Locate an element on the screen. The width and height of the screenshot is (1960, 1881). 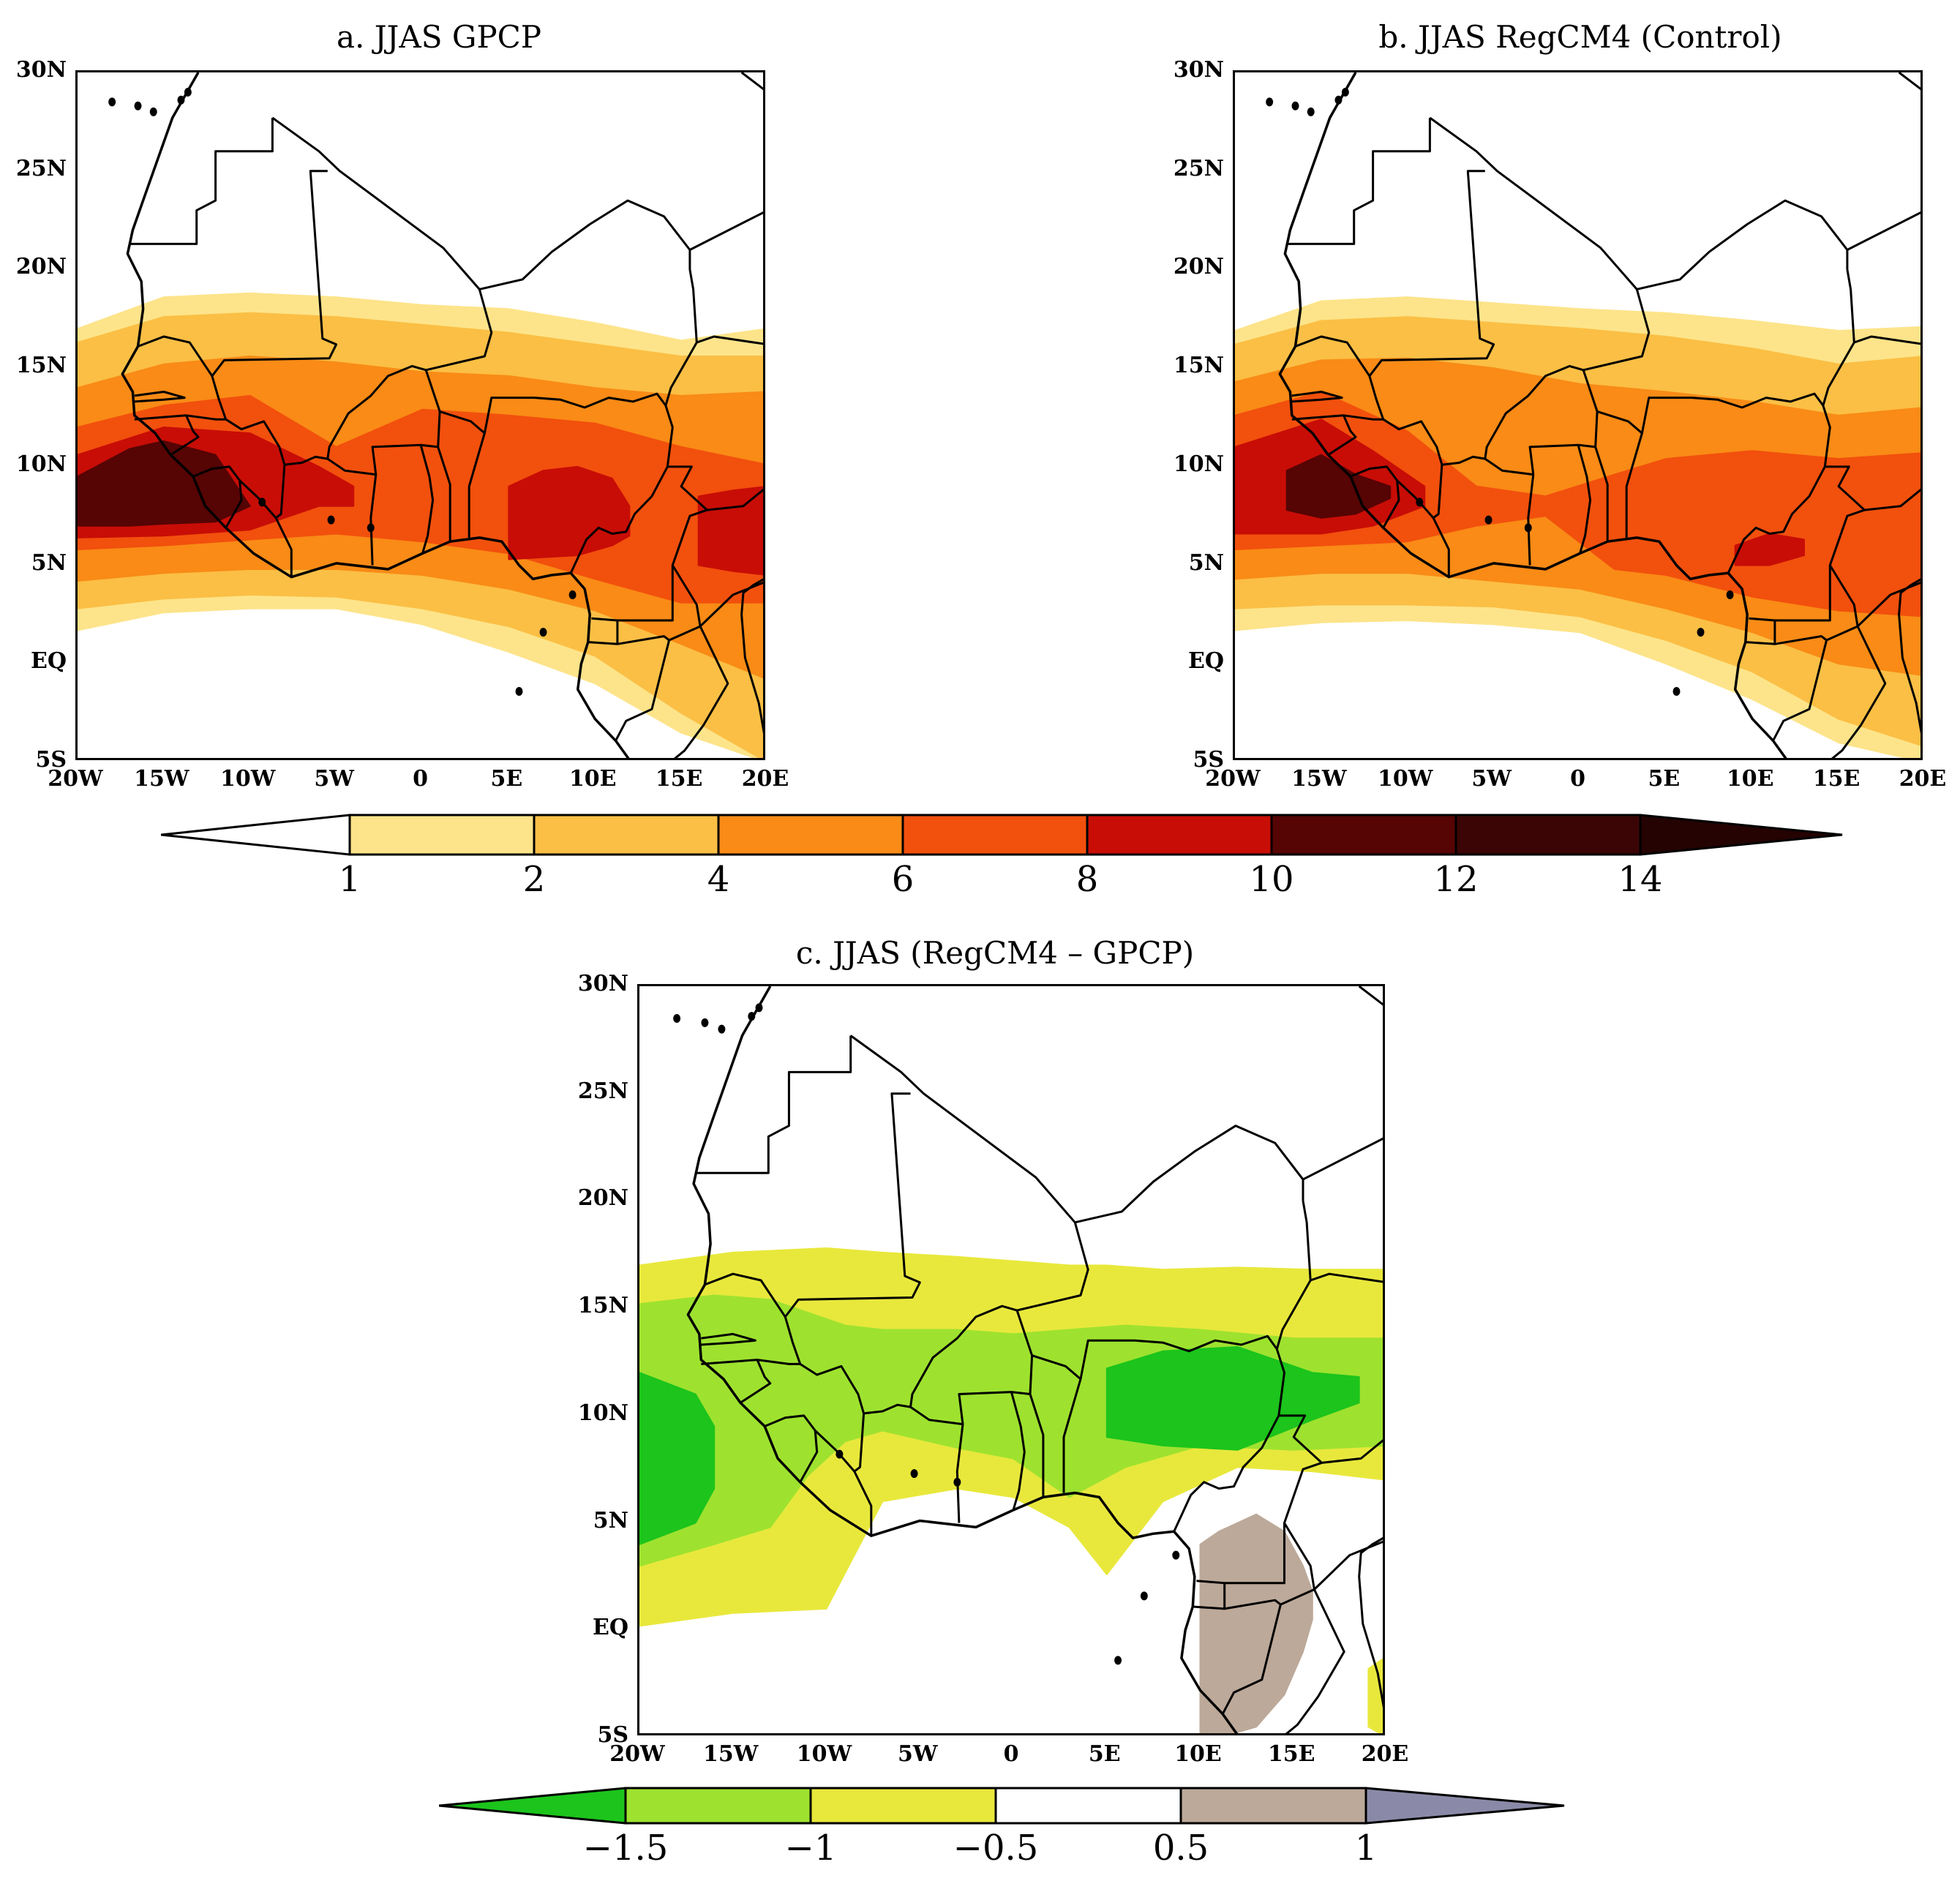
precip-colorbar is located at coordinates (1002, 835).